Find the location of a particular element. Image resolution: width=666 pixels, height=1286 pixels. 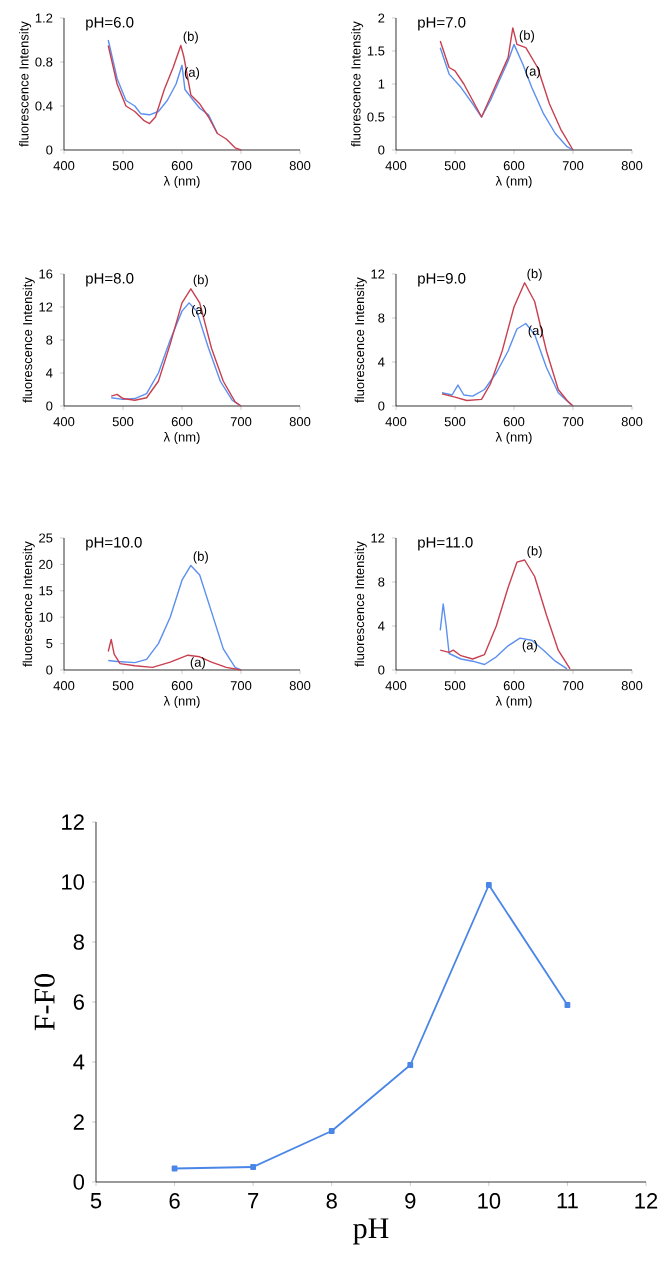

y-tick-label: 6 is located at coordinates (78, 1002).